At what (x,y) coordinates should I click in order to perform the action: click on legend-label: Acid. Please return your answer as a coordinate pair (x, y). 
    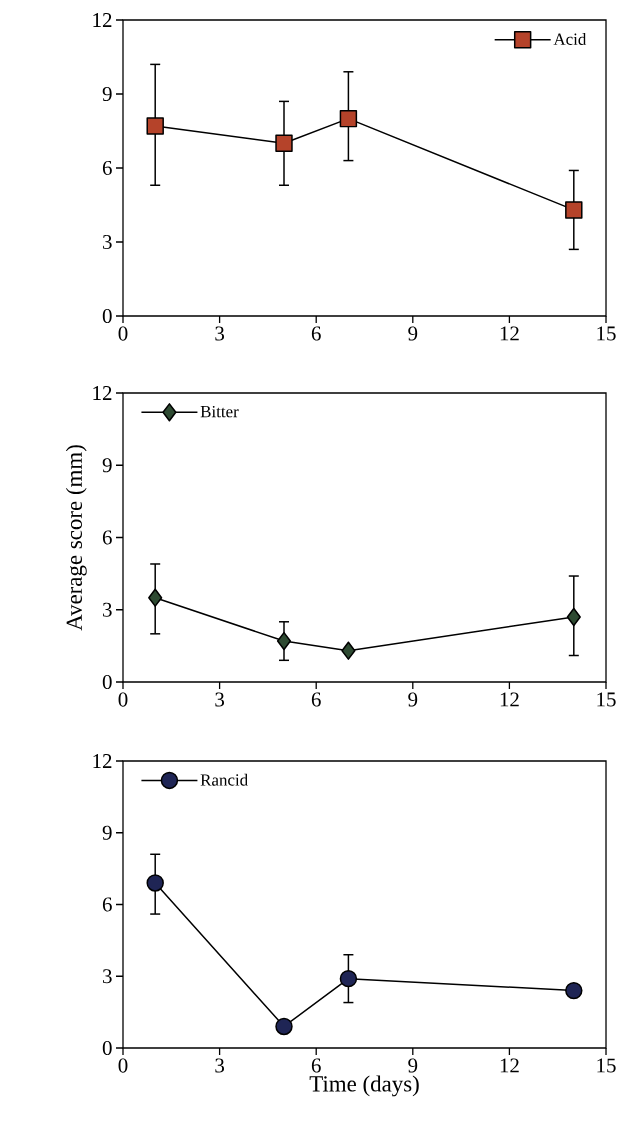
    Looking at the image, I should click on (570, 39).